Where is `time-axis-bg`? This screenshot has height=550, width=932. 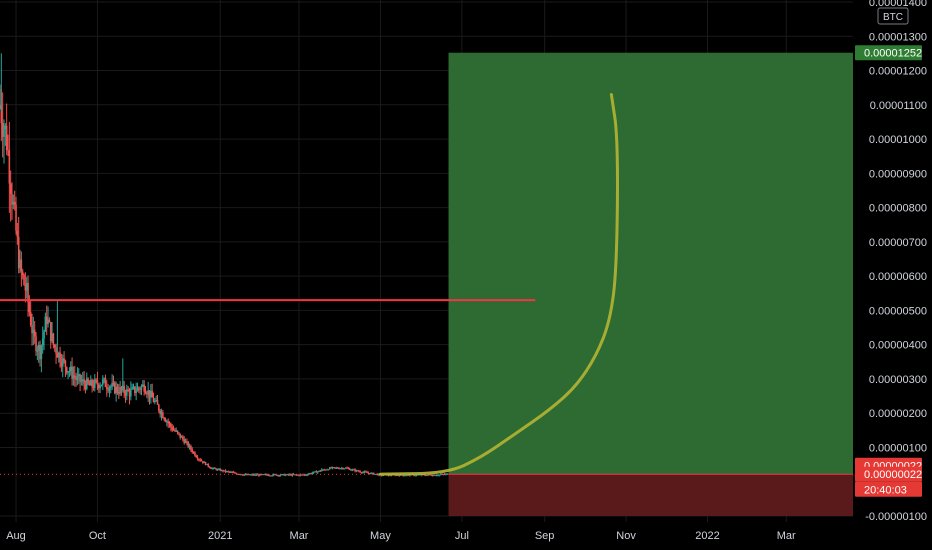 time-axis-bg is located at coordinates (466, 536).